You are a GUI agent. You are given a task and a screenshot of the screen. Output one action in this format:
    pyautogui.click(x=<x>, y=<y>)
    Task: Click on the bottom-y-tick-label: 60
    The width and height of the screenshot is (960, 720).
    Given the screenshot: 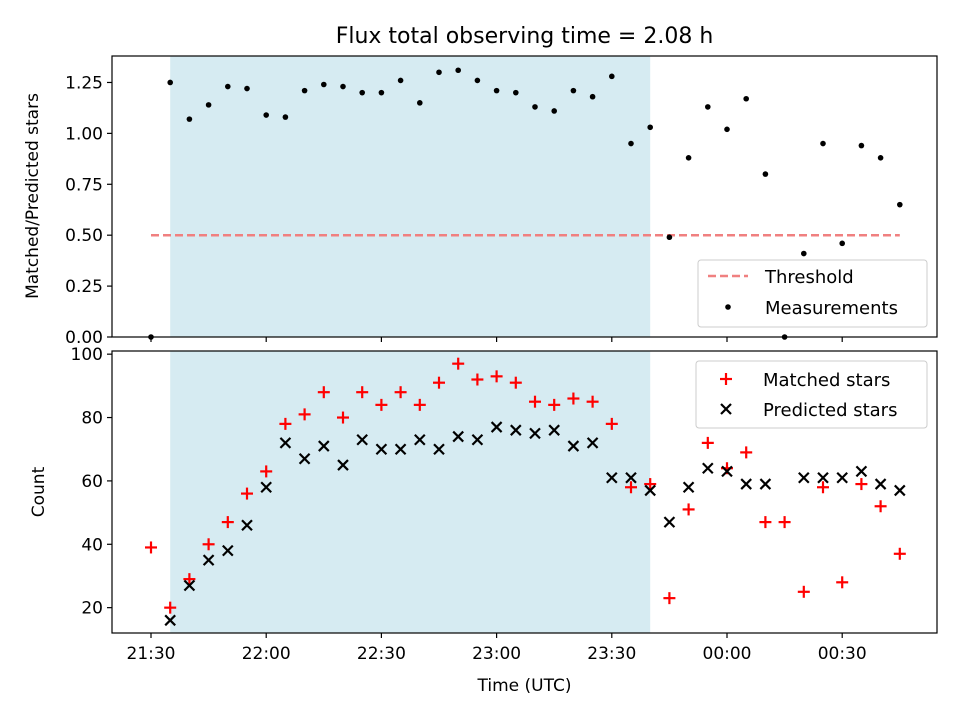 What is the action you would take?
    pyautogui.click(x=92, y=482)
    